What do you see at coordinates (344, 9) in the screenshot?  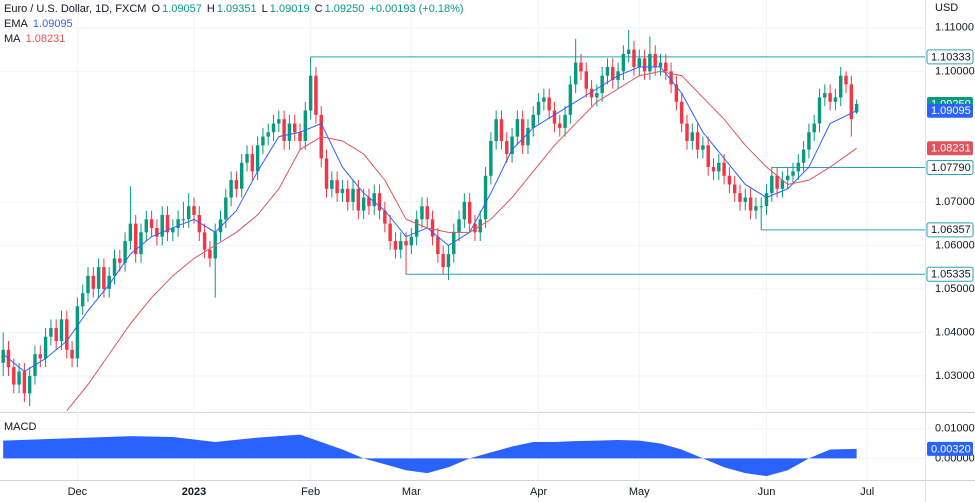 I see `c-value: 1.09250` at bounding box center [344, 9].